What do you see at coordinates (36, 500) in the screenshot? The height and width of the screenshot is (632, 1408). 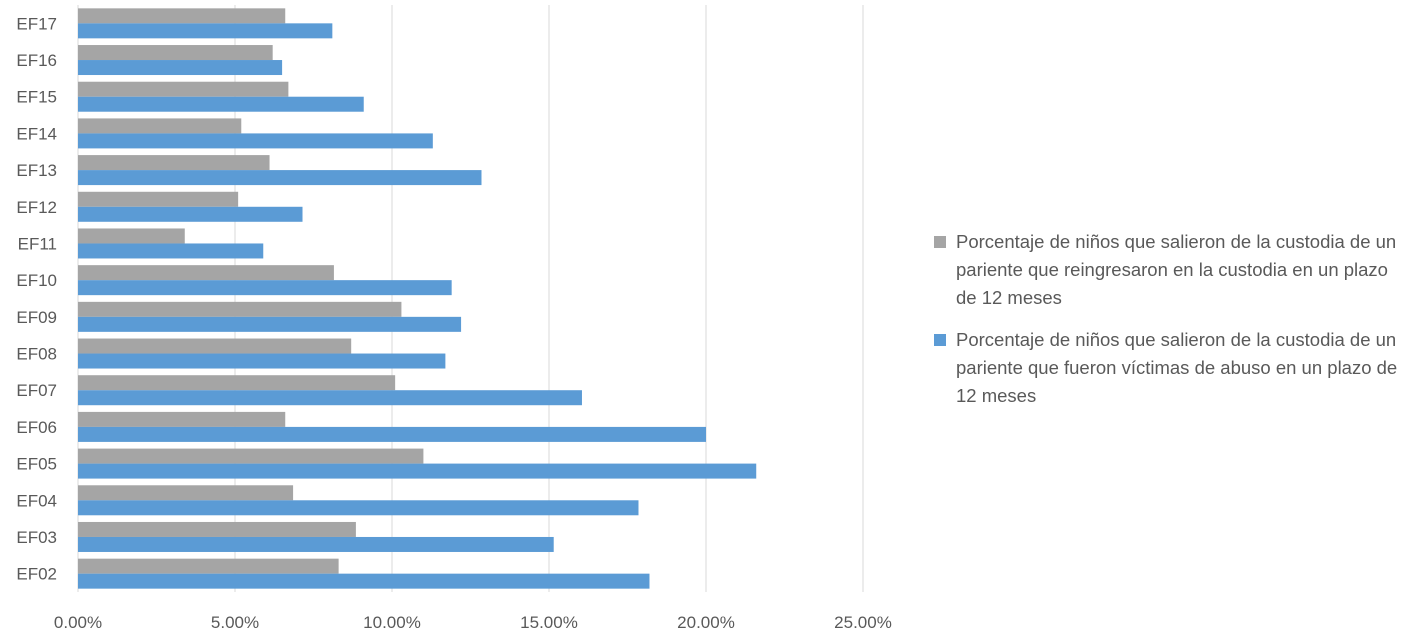 I see `category-label-ef04: EF04` at bounding box center [36, 500].